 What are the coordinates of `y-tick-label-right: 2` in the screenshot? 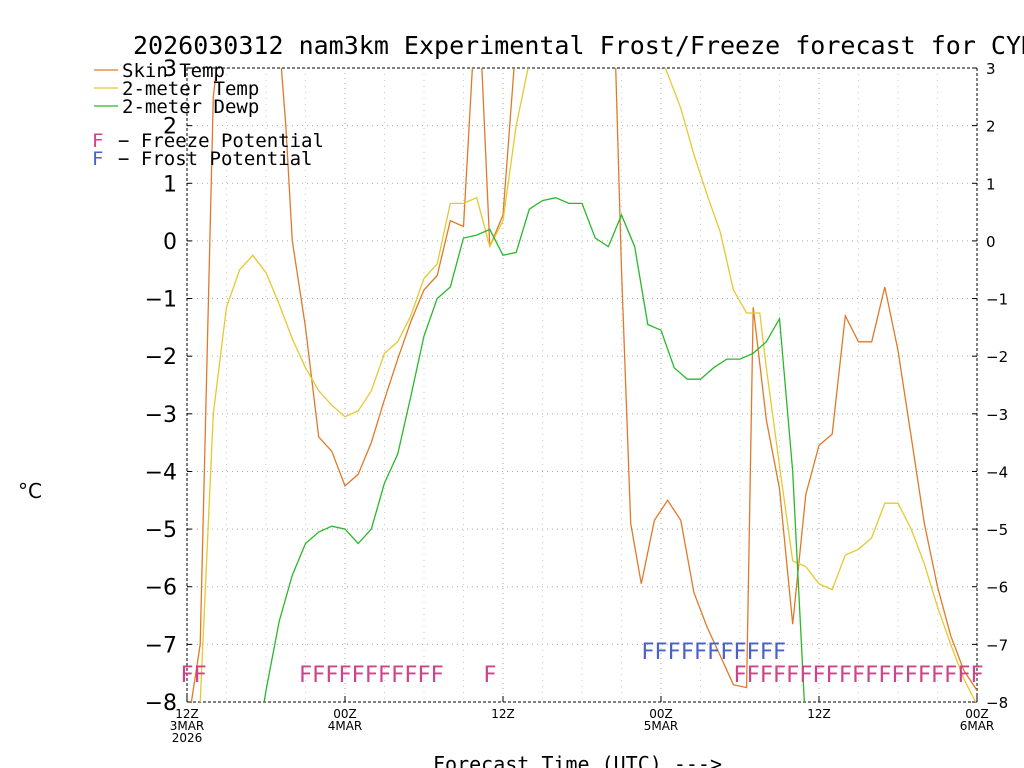 It's located at (991, 127).